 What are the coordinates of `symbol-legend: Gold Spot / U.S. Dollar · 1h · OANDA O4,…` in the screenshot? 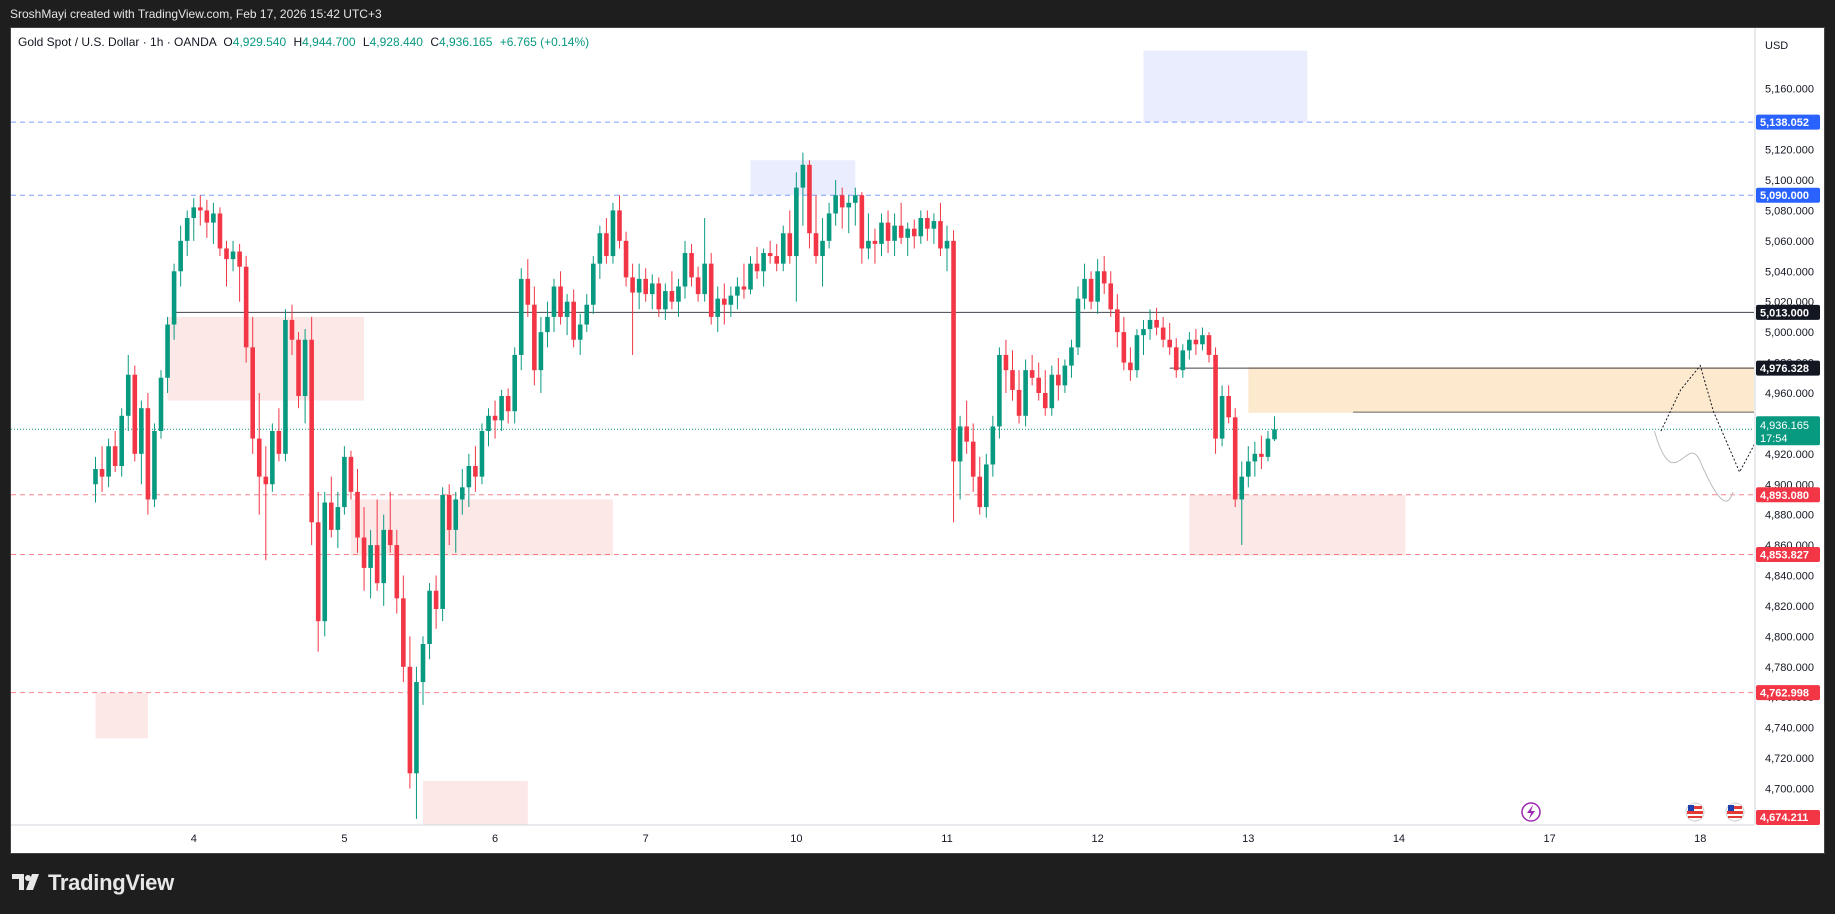 It's located at (303, 42).